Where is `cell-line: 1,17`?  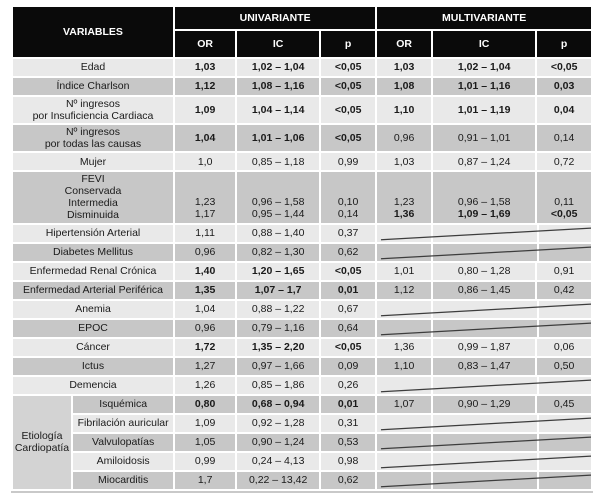
cell-line: 1,17 is located at coordinates (205, 214).